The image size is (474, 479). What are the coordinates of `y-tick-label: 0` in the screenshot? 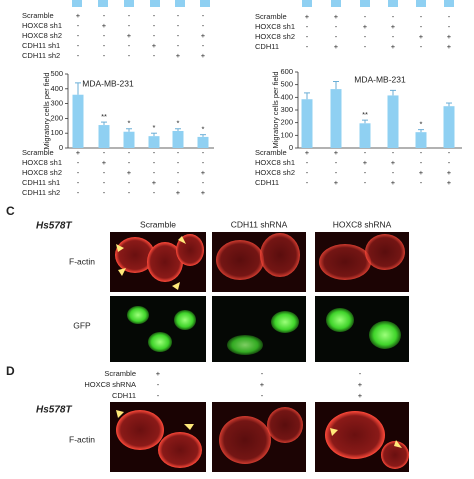 It's located at (291, 147).